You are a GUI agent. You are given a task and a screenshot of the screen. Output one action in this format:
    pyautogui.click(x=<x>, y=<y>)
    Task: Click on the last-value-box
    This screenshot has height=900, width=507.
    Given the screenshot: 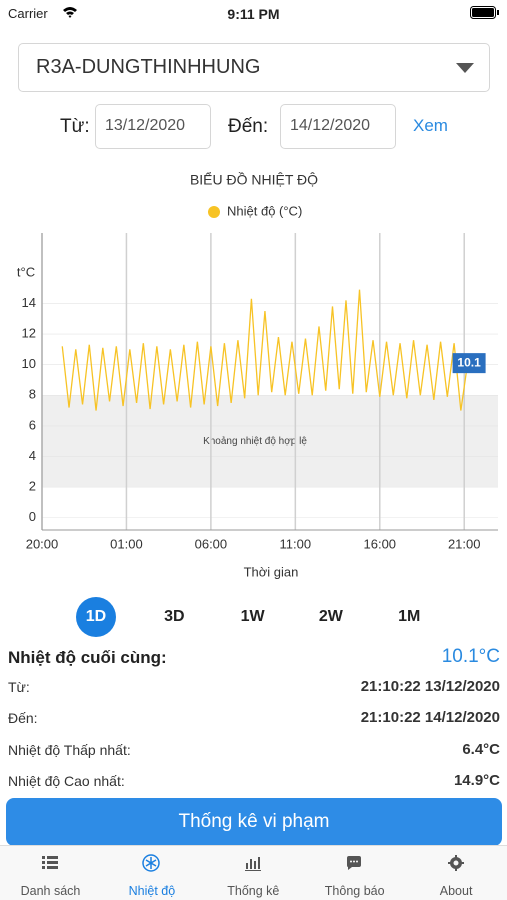 What is the action you would take?
    pyautogui.click(x=469, y=363)
    